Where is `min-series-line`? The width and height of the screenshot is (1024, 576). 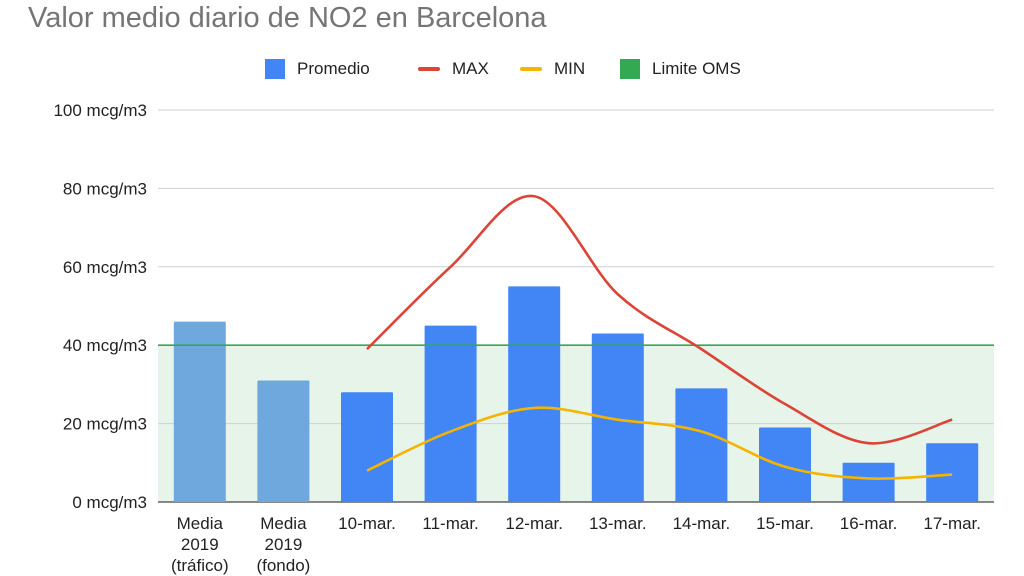
min-series-line is located at coordinates (659, 443).